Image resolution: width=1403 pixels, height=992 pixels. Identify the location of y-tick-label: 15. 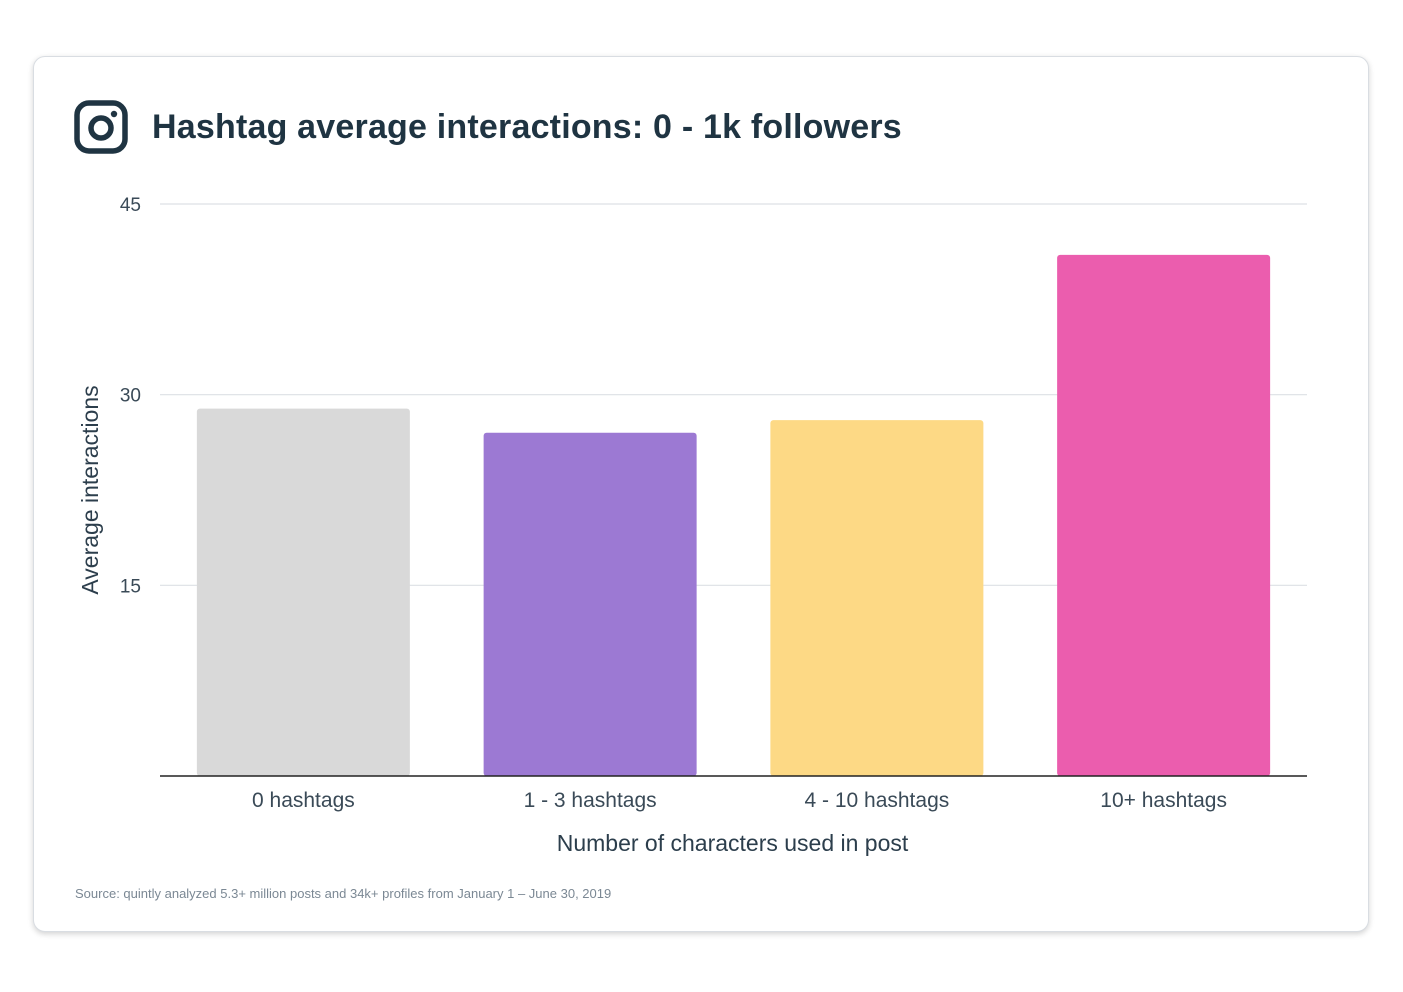
(130, 586).